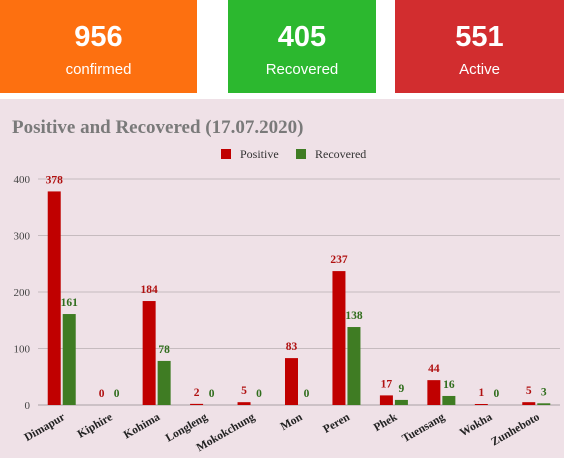 The width and height of the screenshot is (564, 458). Describe the element at coordinates (434, 369) in the screenshot. I see `value-label-positive: 44` at that location.